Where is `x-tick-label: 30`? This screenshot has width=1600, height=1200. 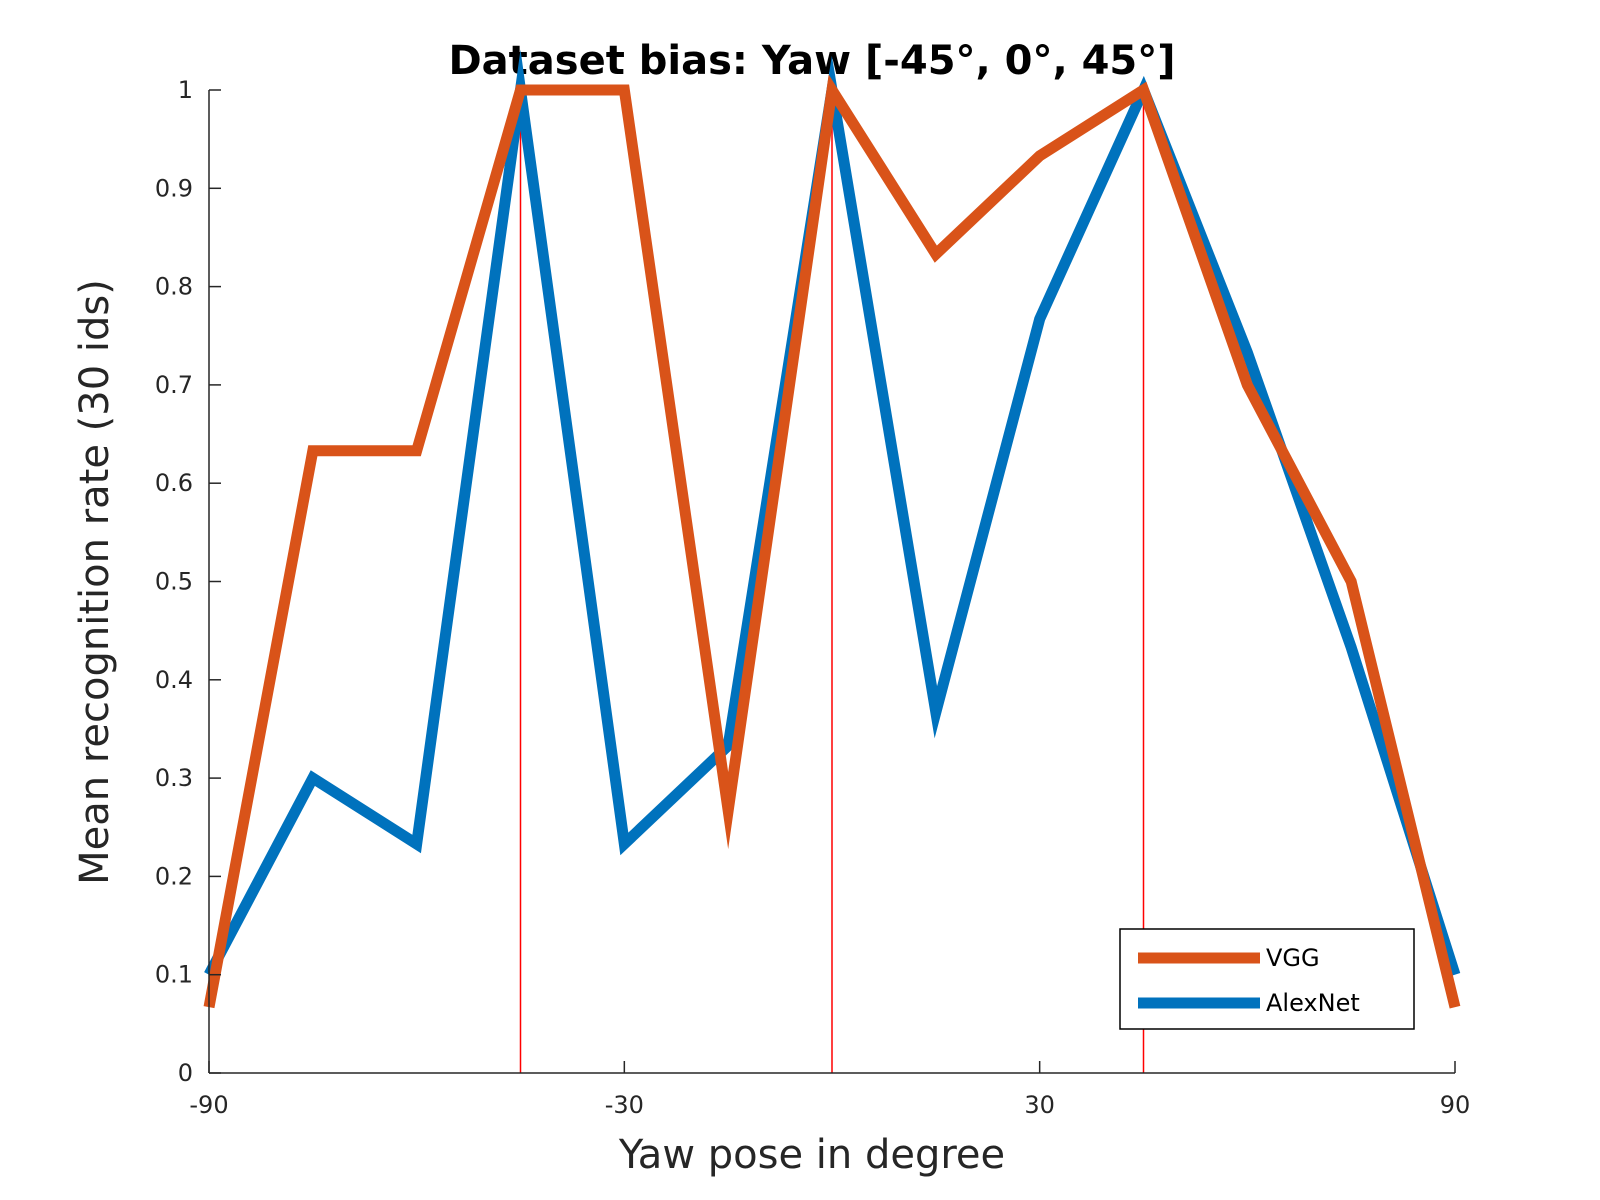
x-tick-label: 30 is located at coordinates (1039, 1105).